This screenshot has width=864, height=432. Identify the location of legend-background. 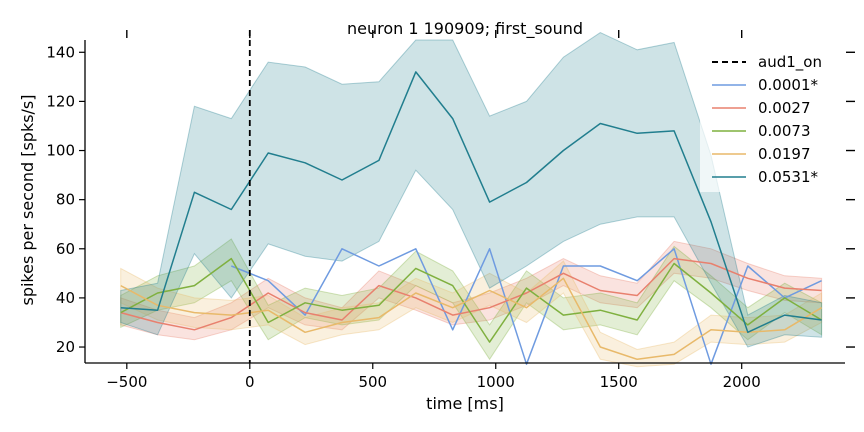
(770, 118).